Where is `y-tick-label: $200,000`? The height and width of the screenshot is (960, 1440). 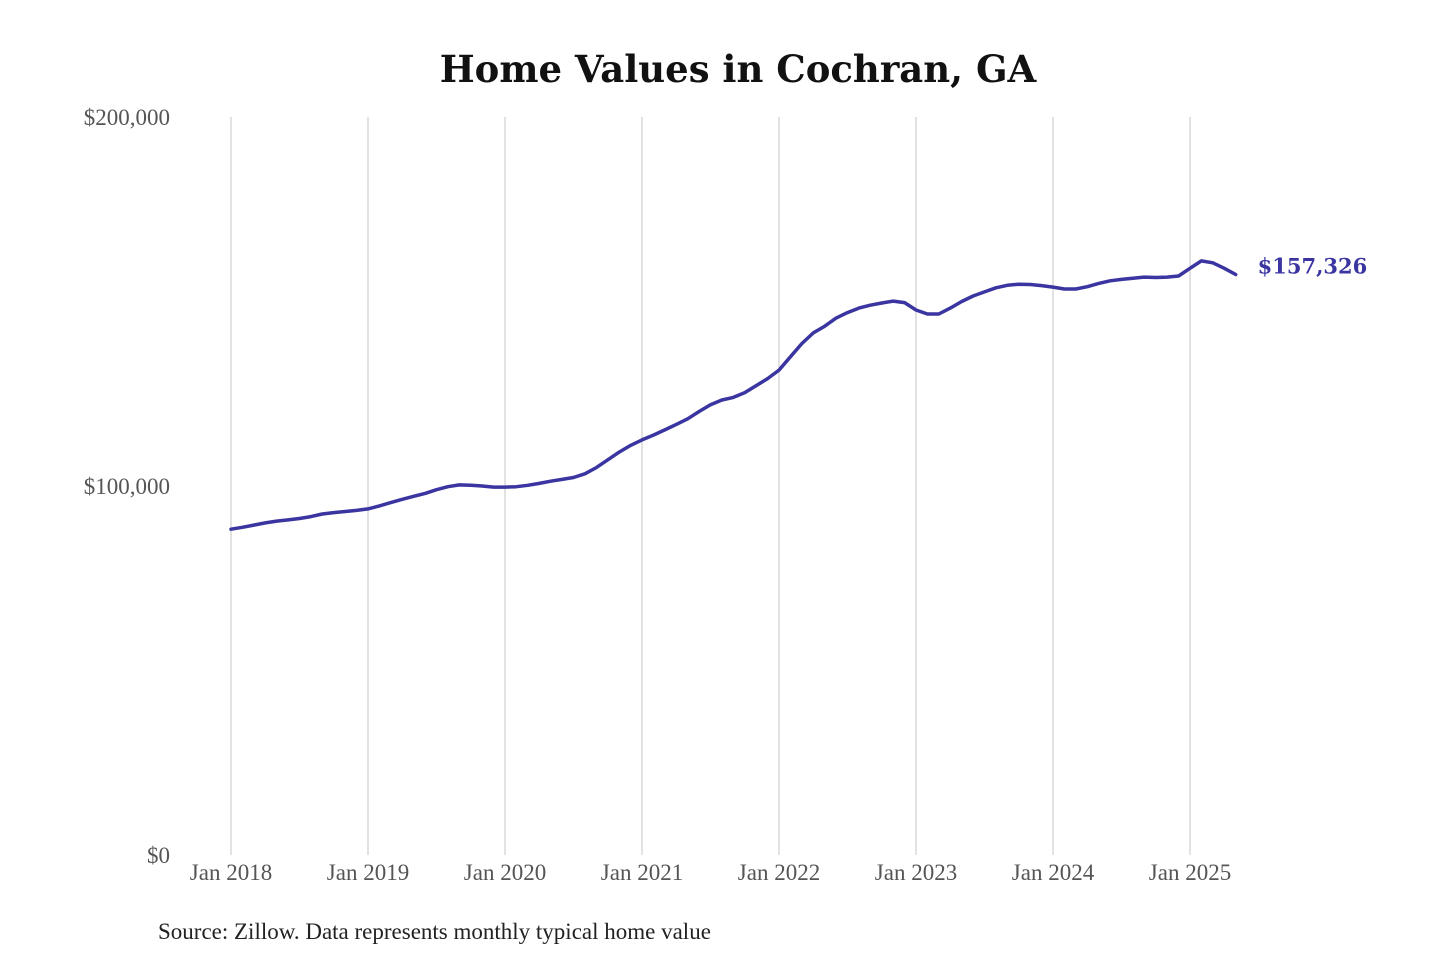
y-tick-label: $200,000 is located at coordinates (127, 117).